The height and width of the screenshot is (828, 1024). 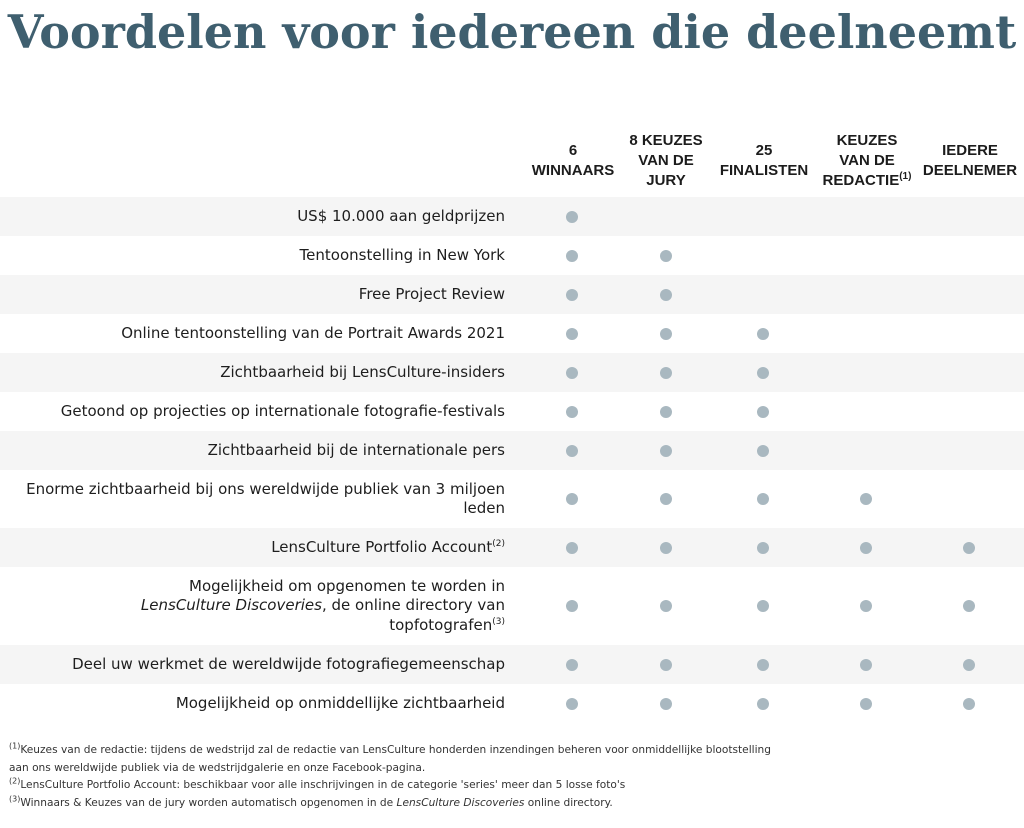 What do you see at coordinates (401, 215) in the screenshot?
I see `benefit-label: US$ 10.000 aan geldprijzen` at bounding box center [401, 215].